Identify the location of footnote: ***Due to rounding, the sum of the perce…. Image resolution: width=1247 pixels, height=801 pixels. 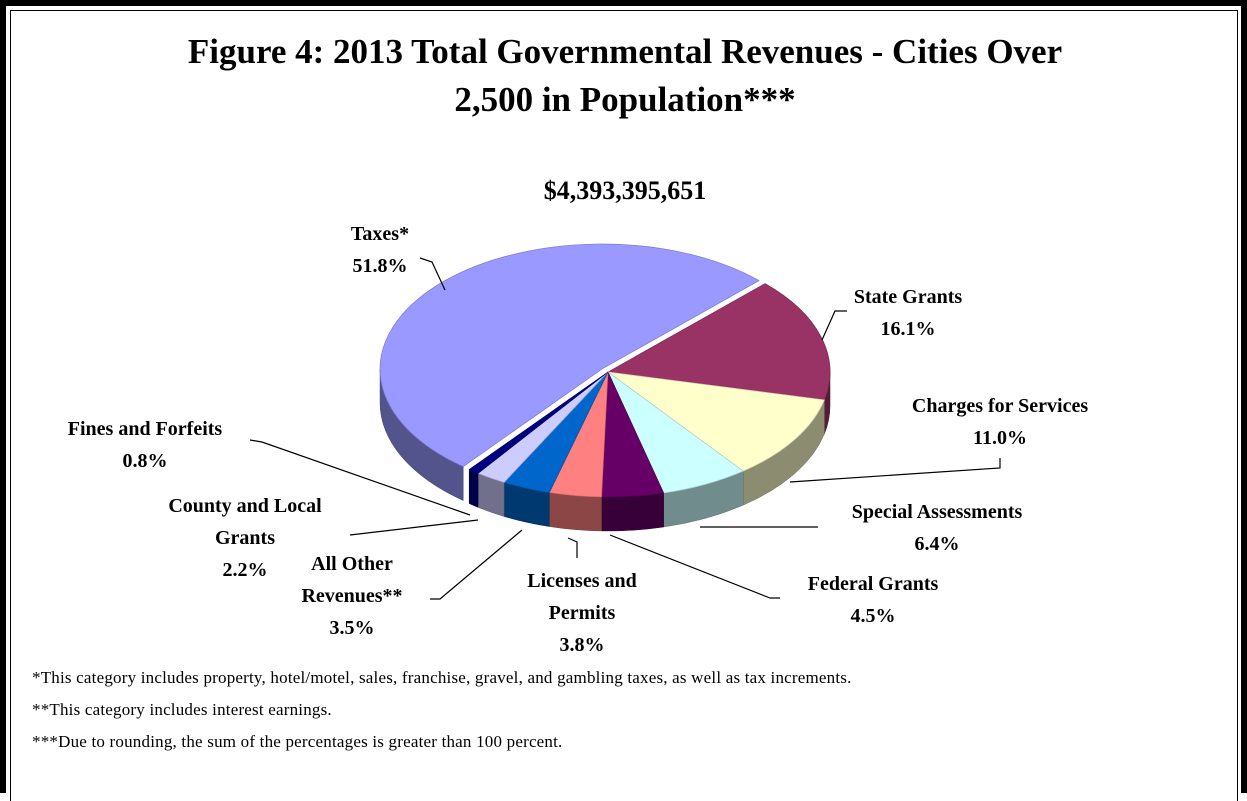
(297, 741).